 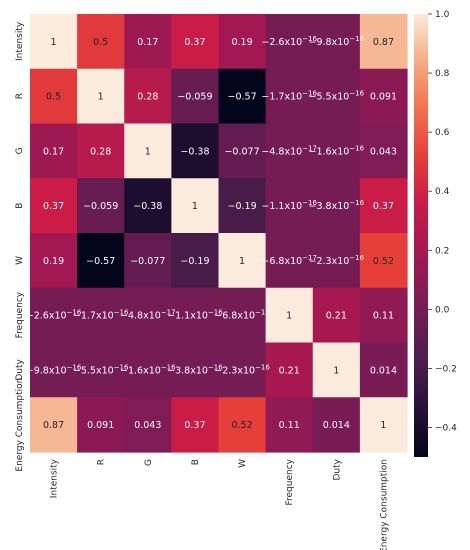 What do you see at coordinates (446, 428) in the screenshot?
I see `colorbar-tick-label-0: −0.4` at bounding box center [446, 428].